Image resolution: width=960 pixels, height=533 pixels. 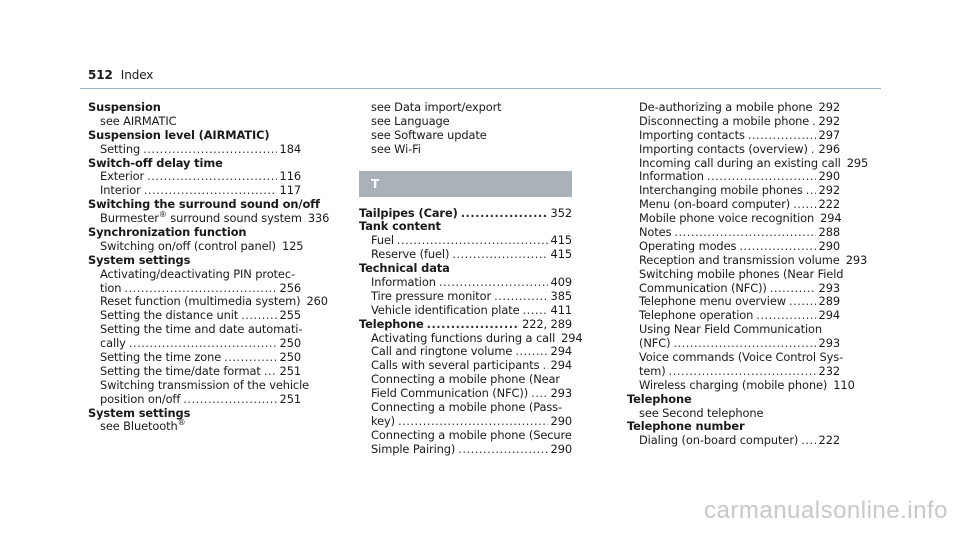 I want to click on index-entry: Disconnecting a mobile phone 292, so click(x=734, y=121).